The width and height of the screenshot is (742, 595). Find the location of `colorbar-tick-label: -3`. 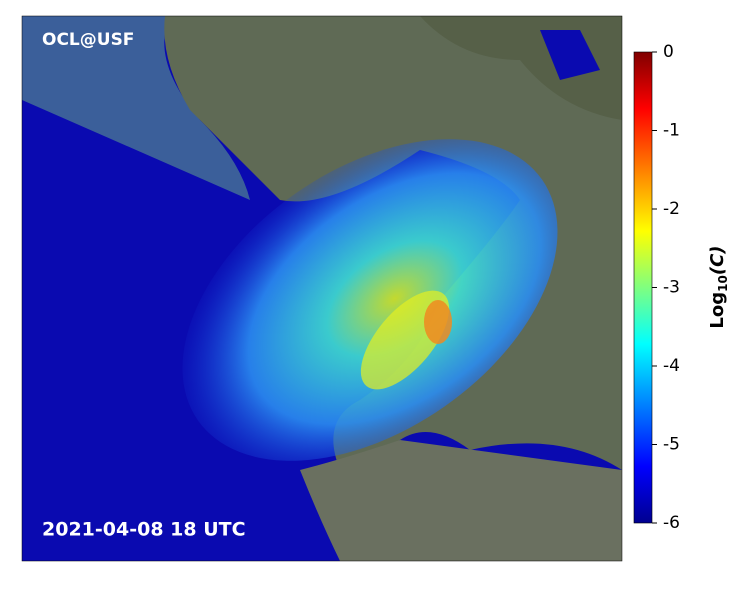

colorbar-tick-label: -3 is located at coordinates (671, 288).